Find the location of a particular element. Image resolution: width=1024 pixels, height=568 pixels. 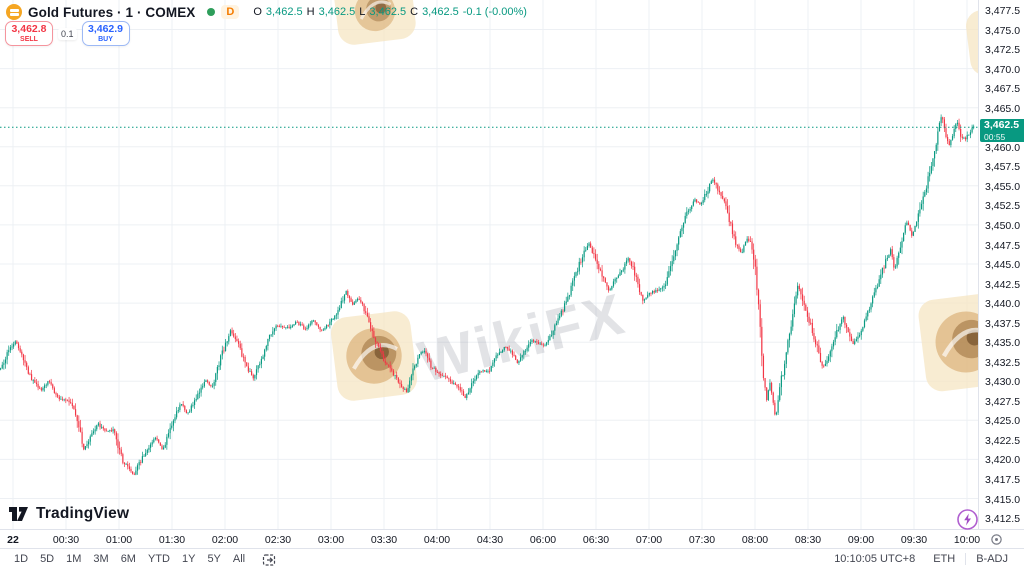

price-tick-label: 3,472.5 is located at coordinates (1003, 50).